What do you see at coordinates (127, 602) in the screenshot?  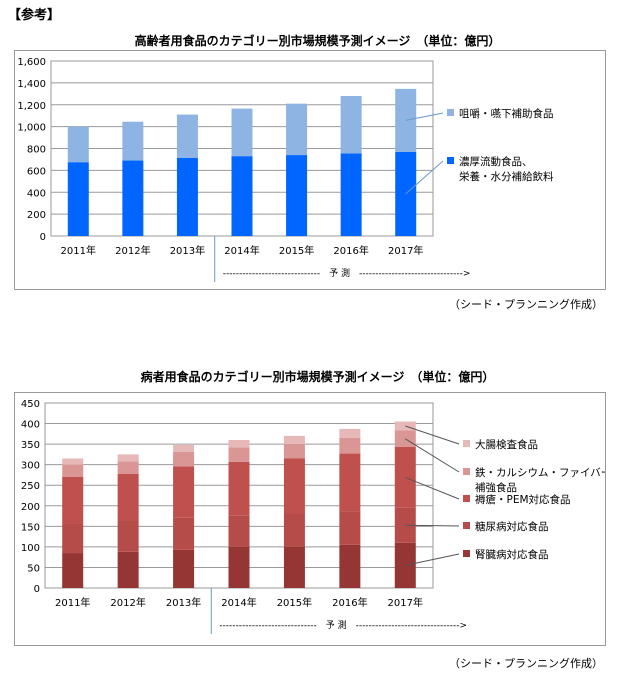 I see `chart2-xtick-label: 2012年` at bounding box center [127, 602].